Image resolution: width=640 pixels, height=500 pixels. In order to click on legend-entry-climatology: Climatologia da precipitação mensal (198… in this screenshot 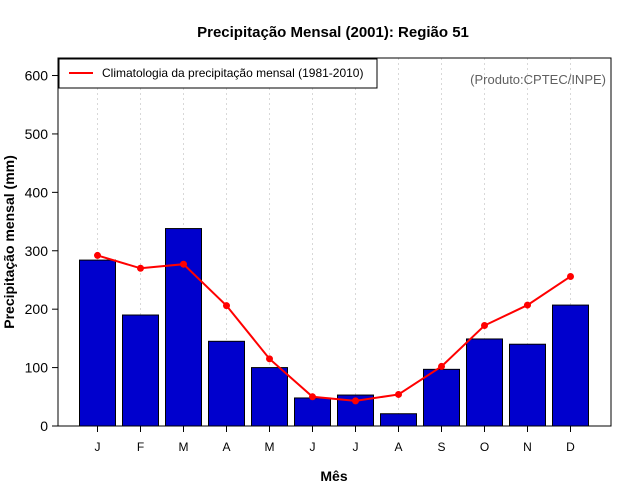, I will do `click(232, 73)`.